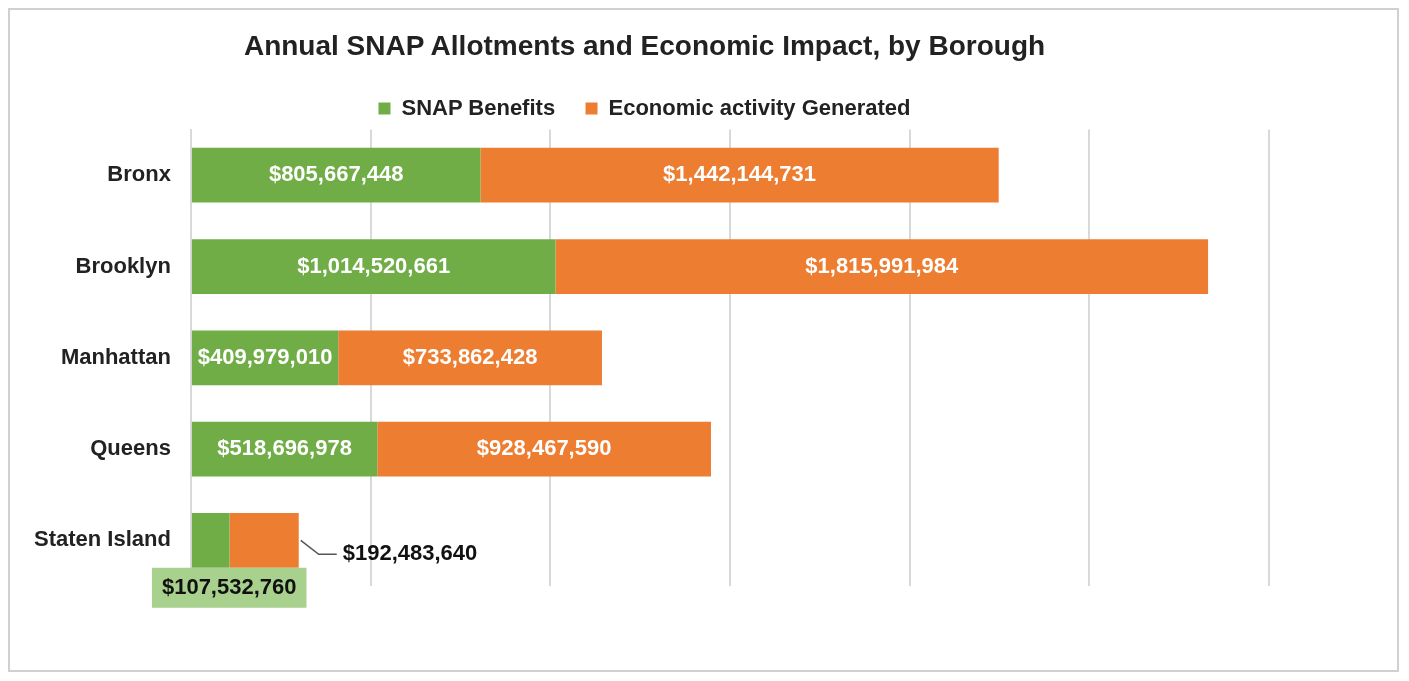 The height and width of the screenshot is (681, 1409). I want to click on data-label: $107,532,760, so click(229, 586).